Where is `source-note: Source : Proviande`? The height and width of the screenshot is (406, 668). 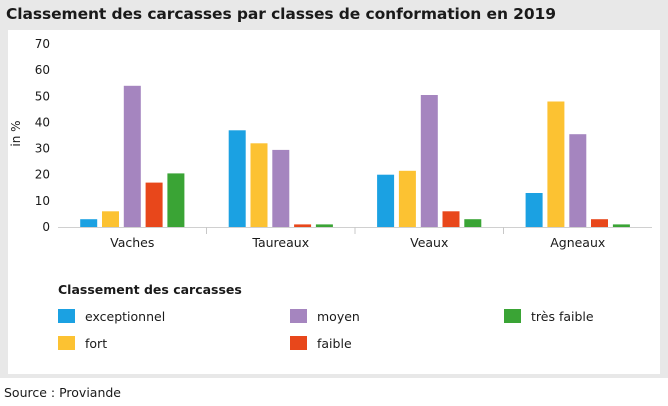
source-note: Source : Proviande is located at coordinates (62, 392).